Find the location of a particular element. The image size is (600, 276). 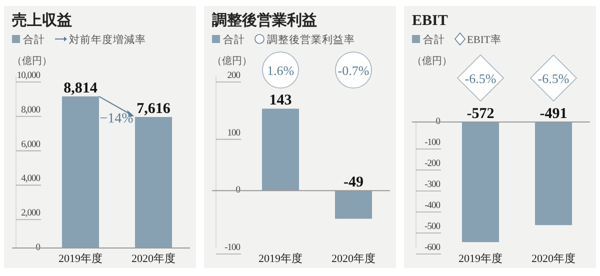

chart-title: EBIT is located at coordinates (430, 21).